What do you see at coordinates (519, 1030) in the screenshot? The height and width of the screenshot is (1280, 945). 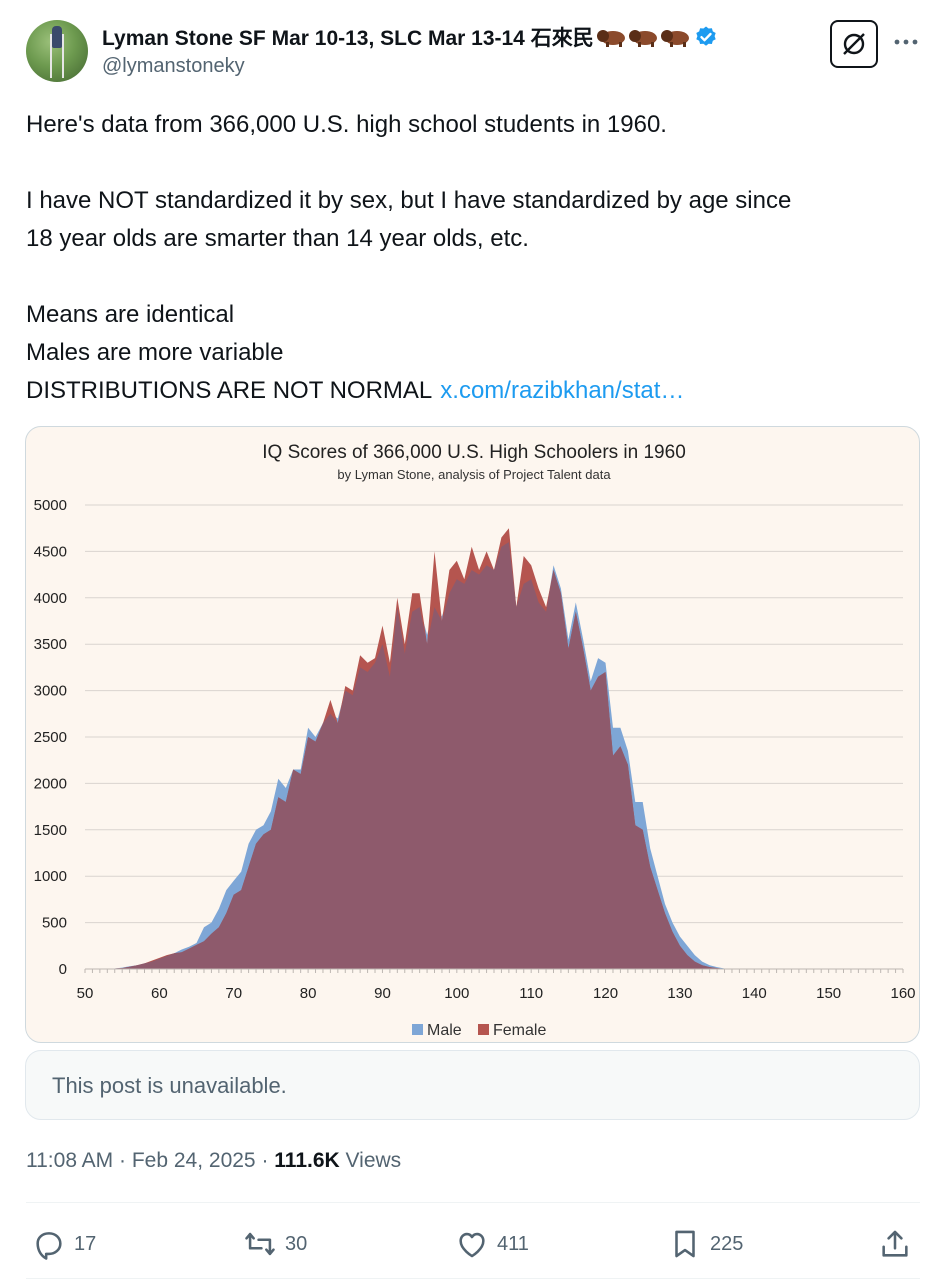 I see `legend-label-female: Female` at bounding box center [519, 1030].